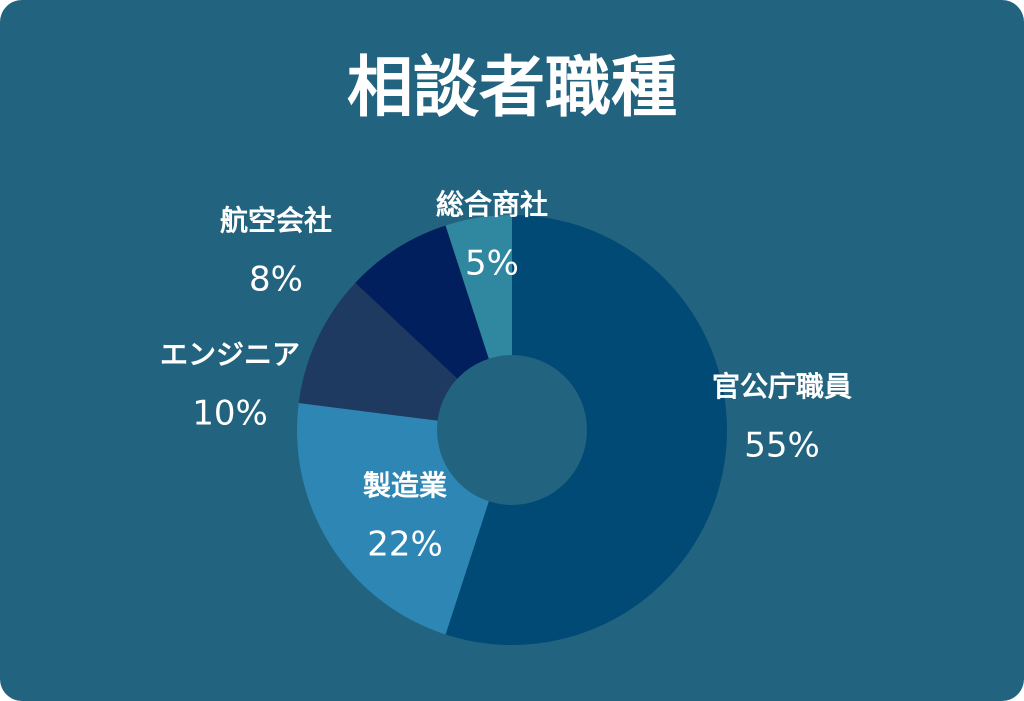 The image size is (1024, 701). I want to click on slice-label: 官公庁職員, so click(782, 386).